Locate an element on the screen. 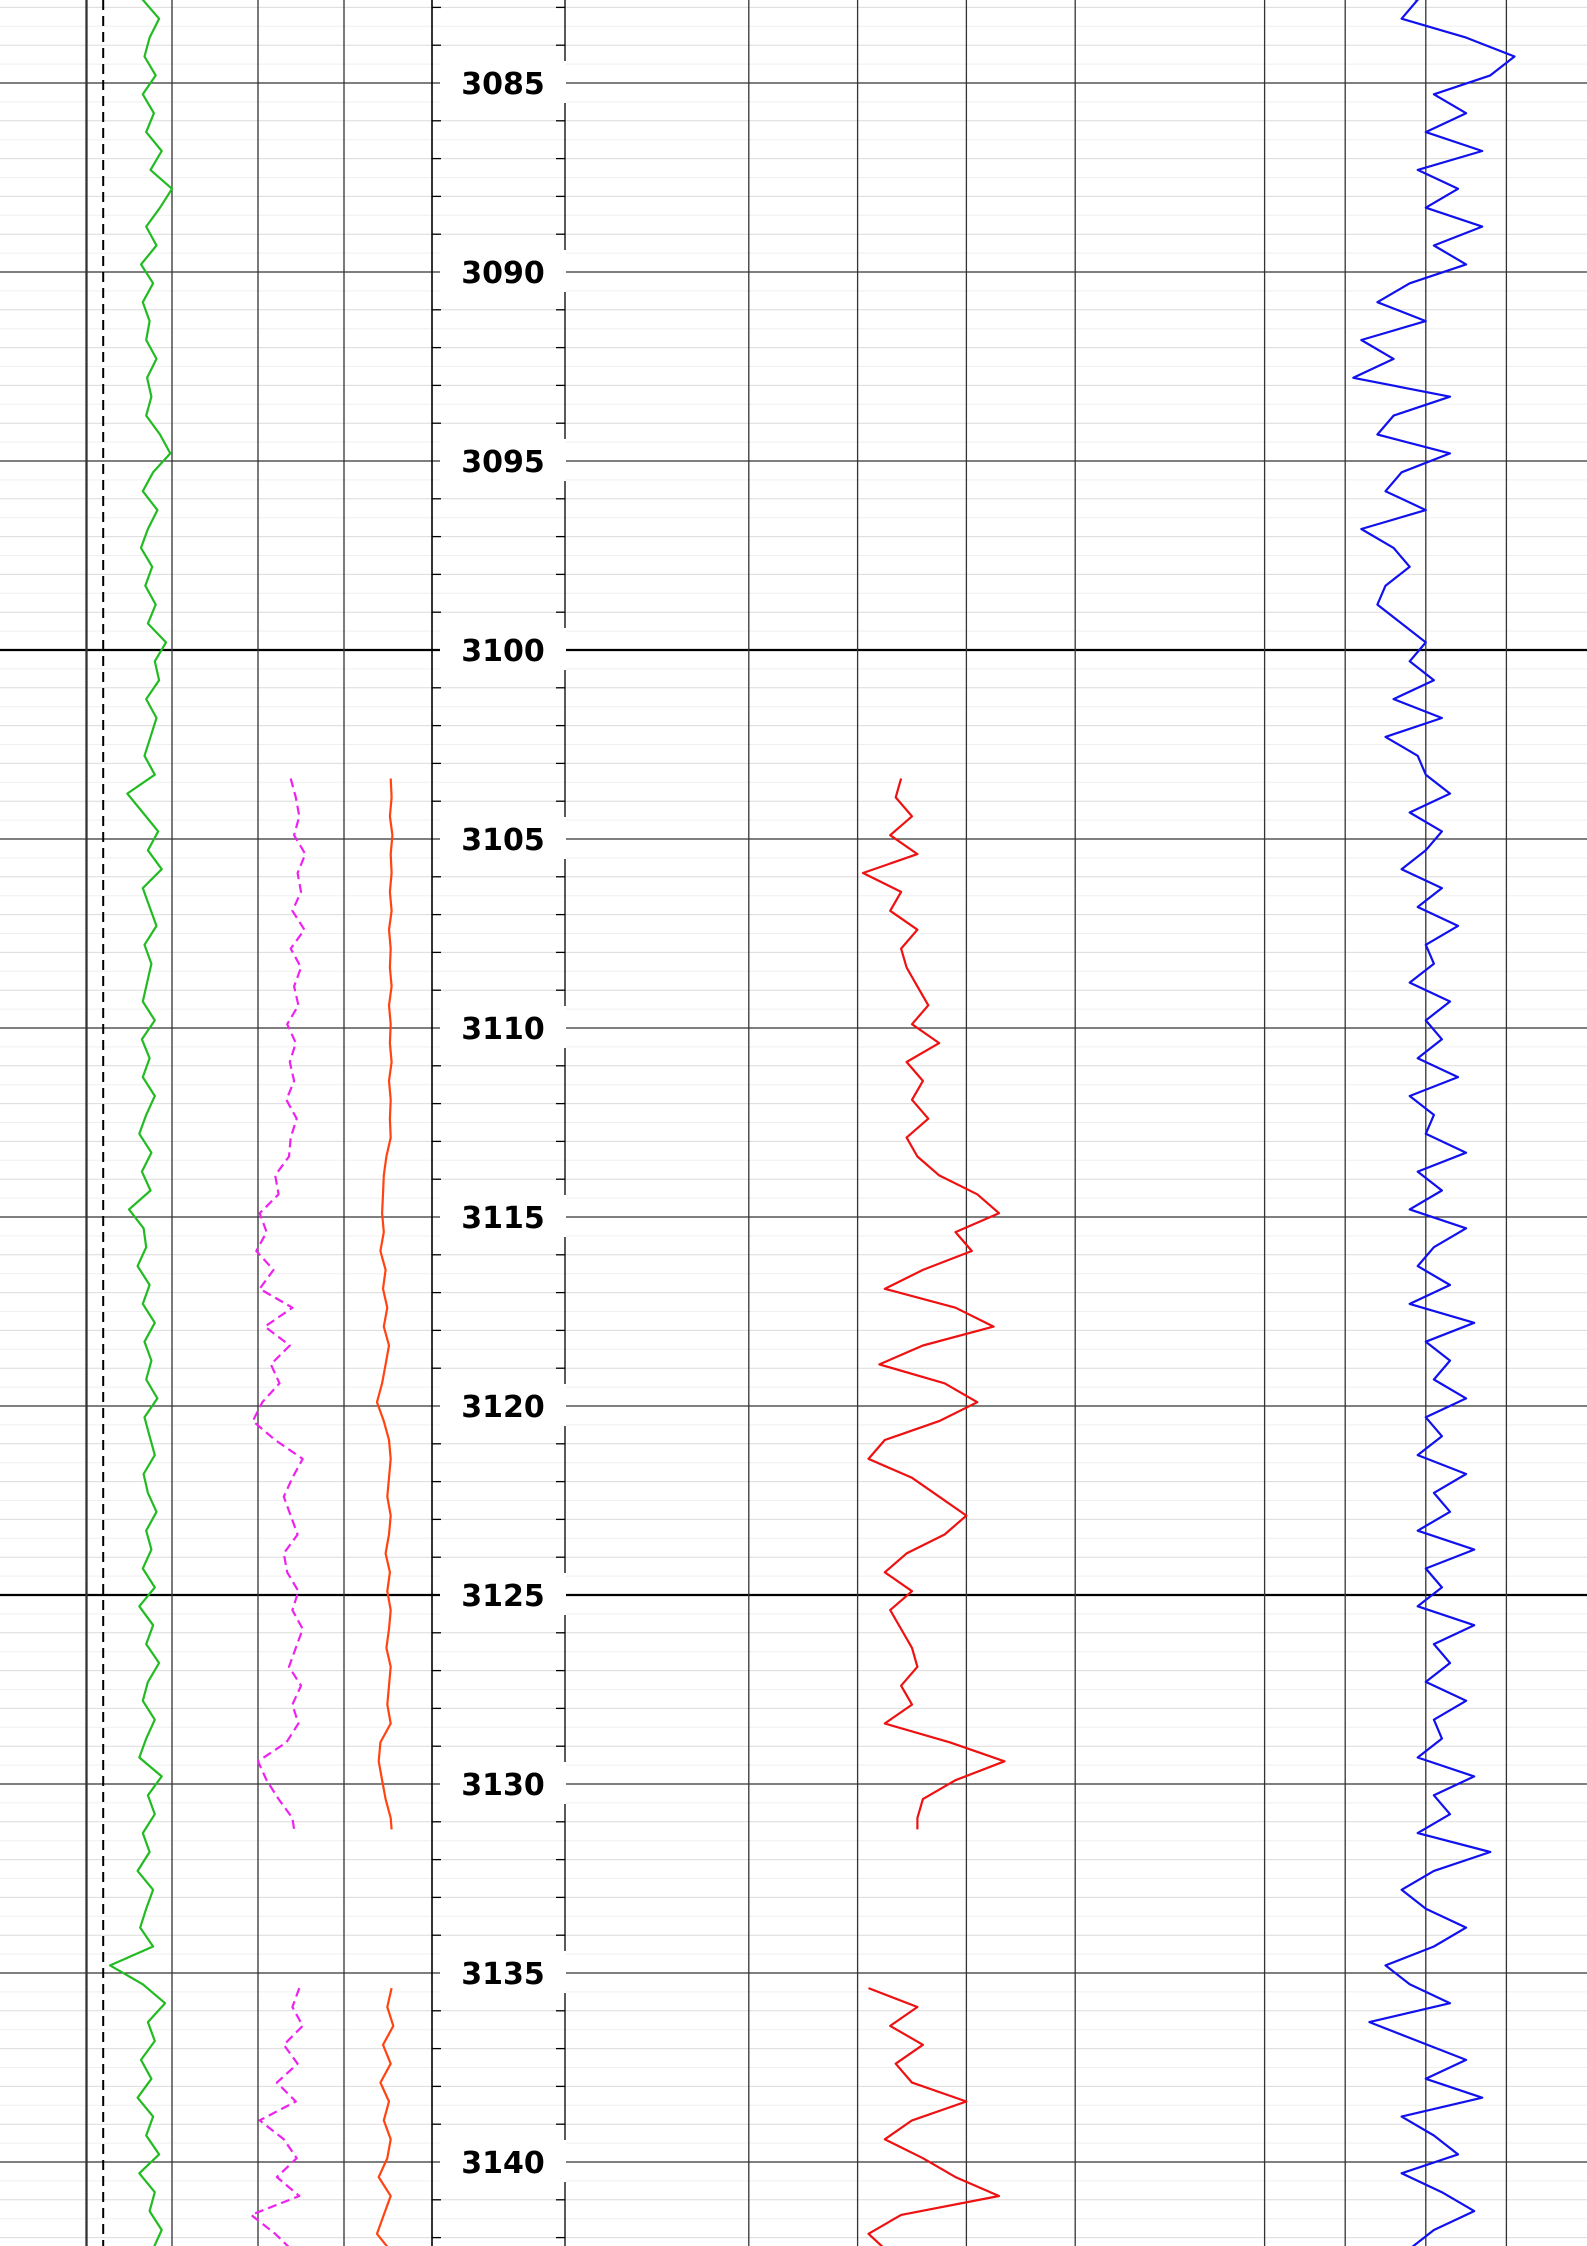 The height and width of the screenshot is (2246, 1587). depth-tick-label: 3095 is located at coordinates (503, 462).